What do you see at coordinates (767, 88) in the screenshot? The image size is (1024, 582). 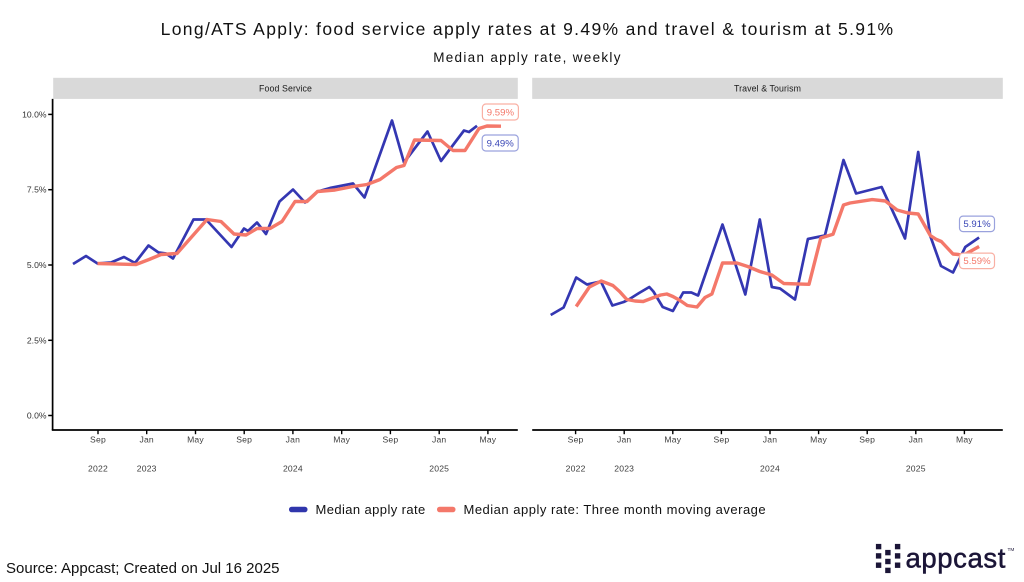 I see `svg-text: Travel & Tourism` at bounding box center [767, 88].